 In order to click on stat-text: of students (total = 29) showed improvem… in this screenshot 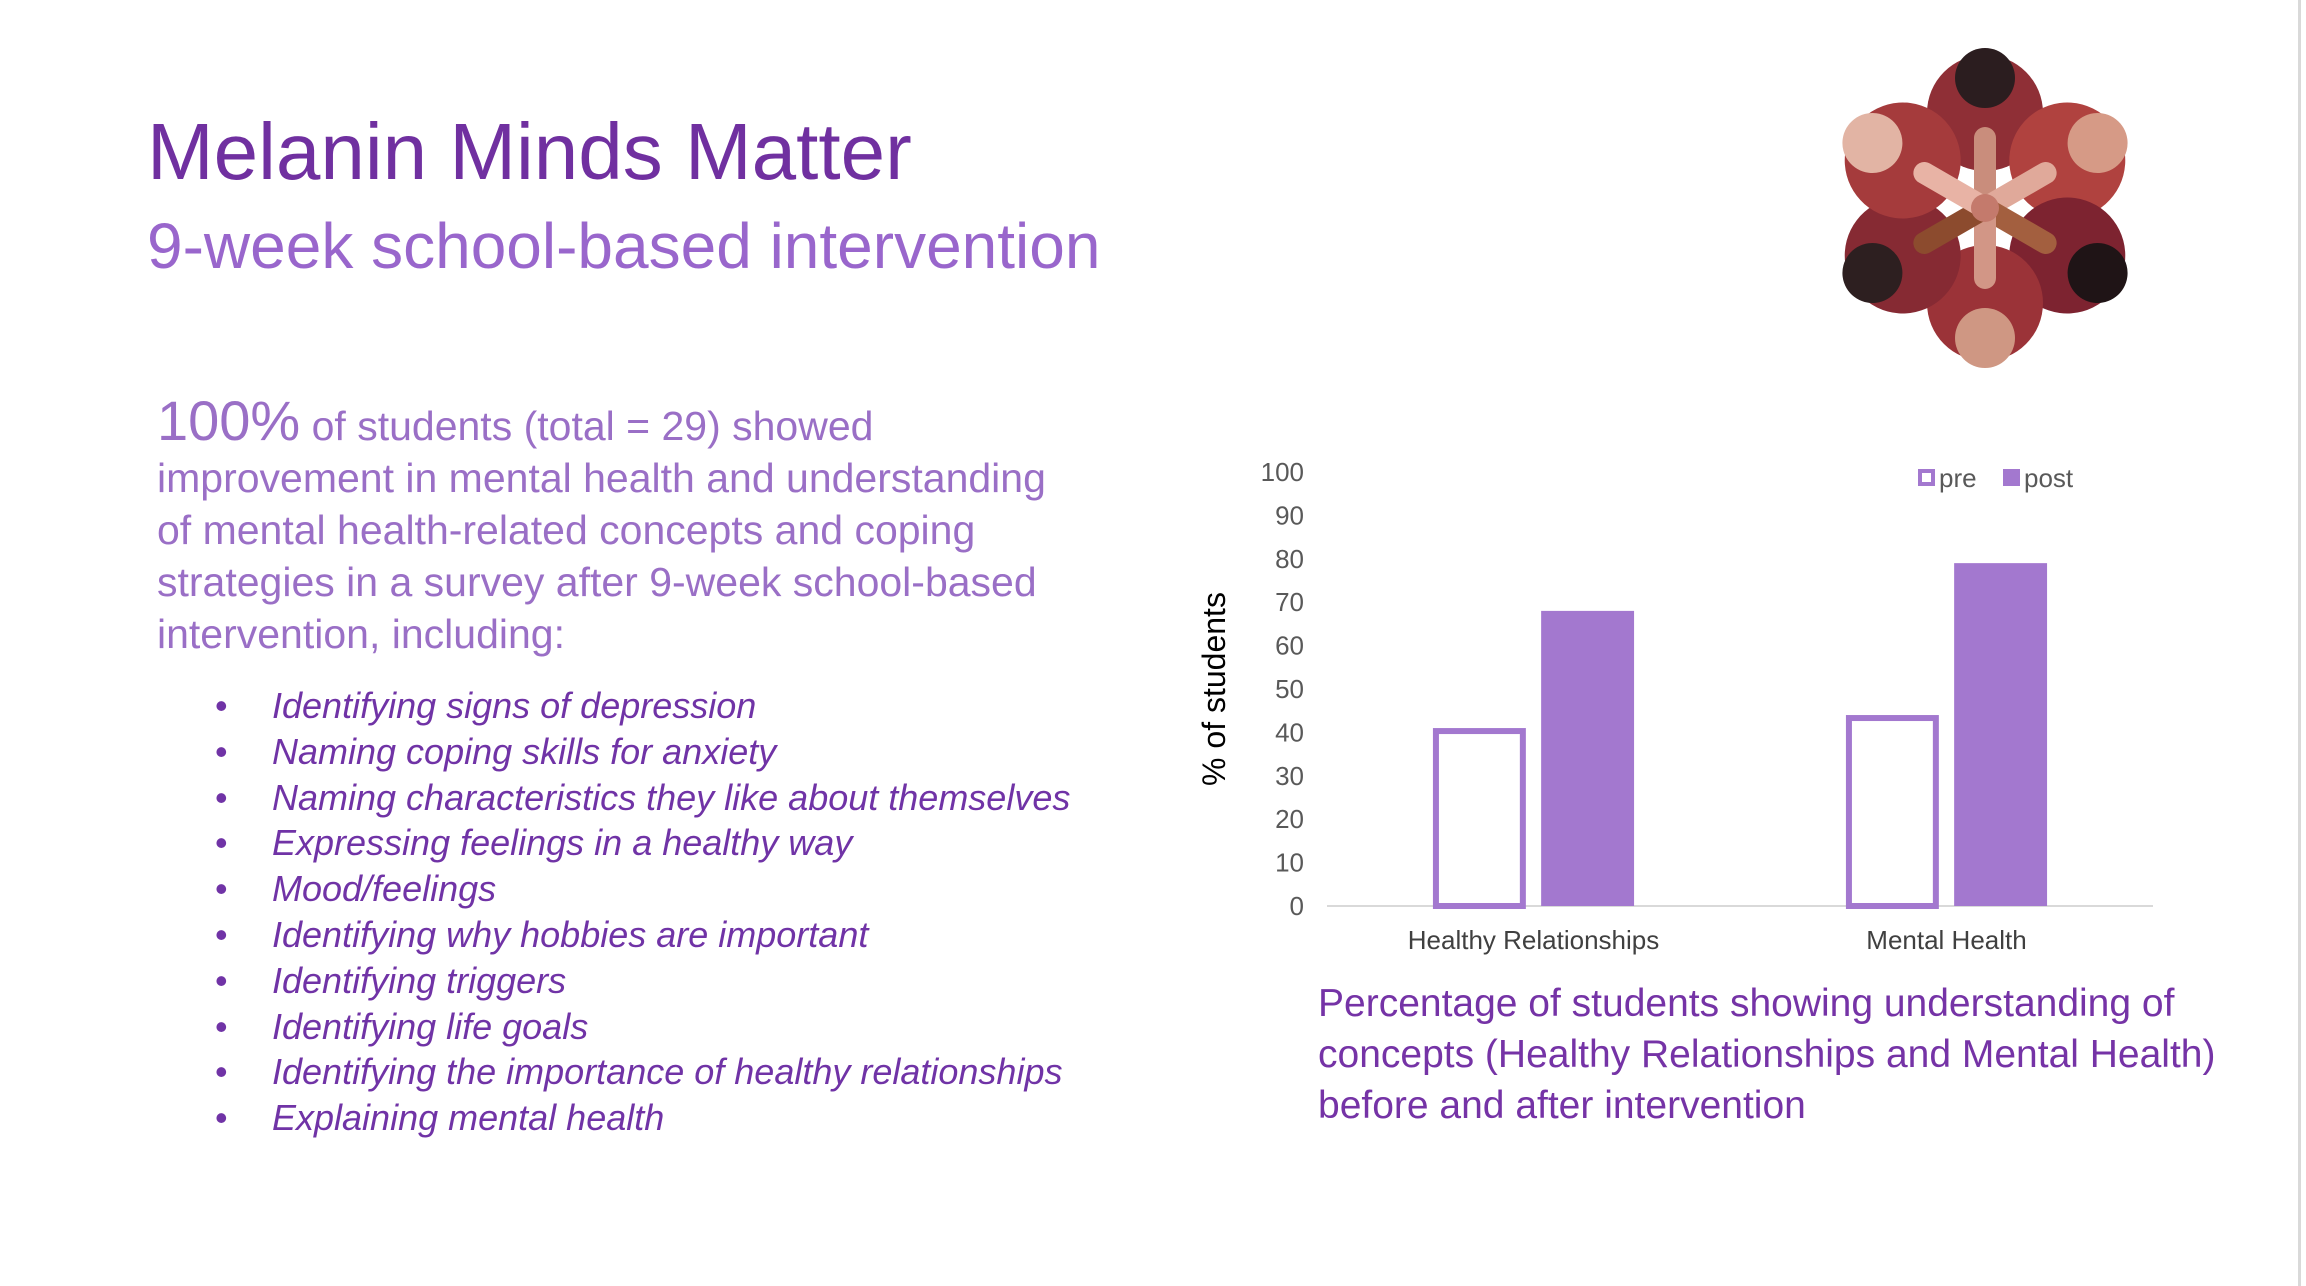, I will do `click(601, 530)`.